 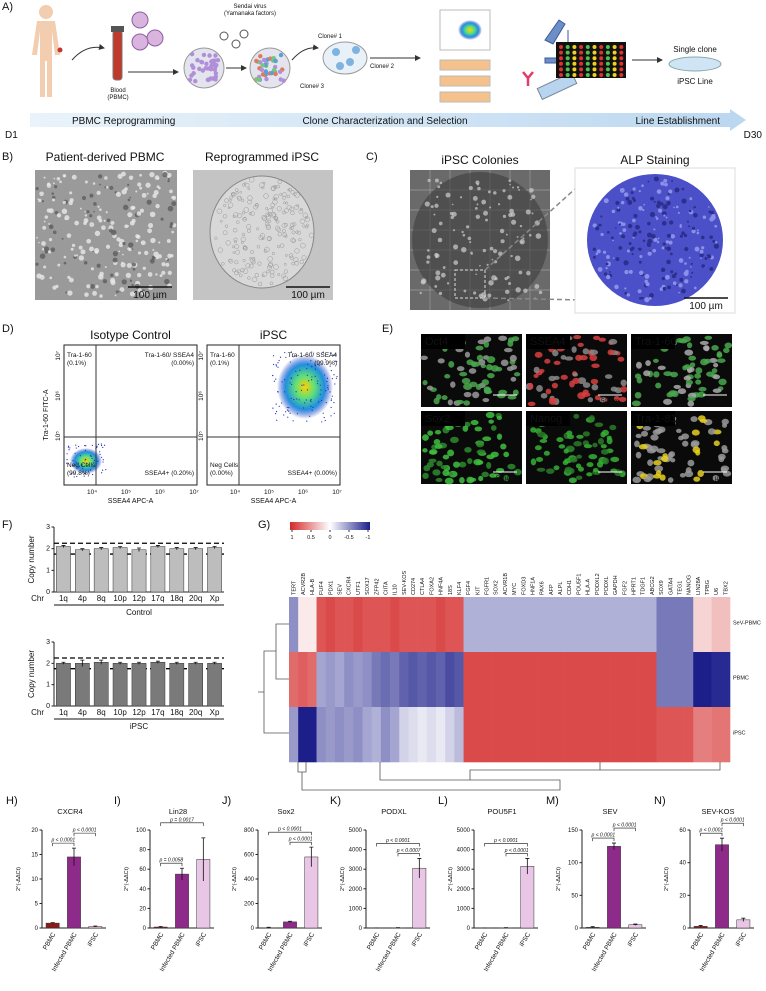 I want to click on column-label: GATA4, so click(x=671, y=586).